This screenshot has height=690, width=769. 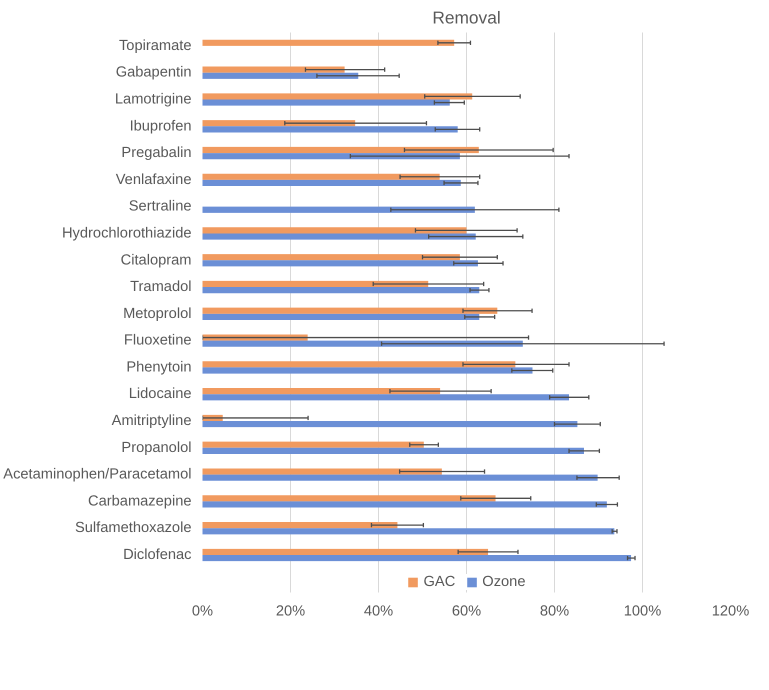 I want to click on y-tick-label: Venlafaxine, so click(x=154, y=180).